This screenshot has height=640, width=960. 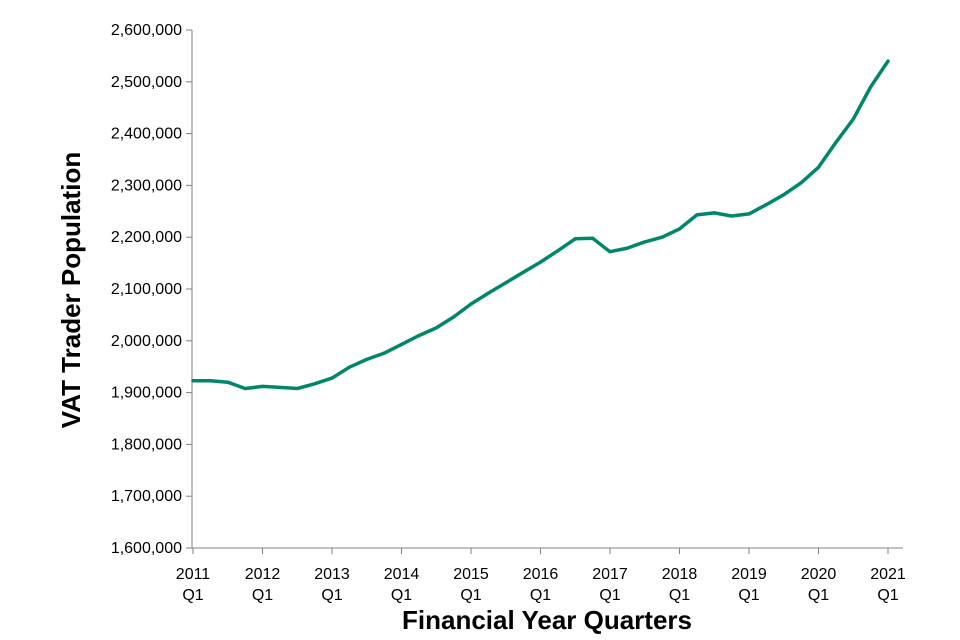 I want to click on x-tick-label-year: 2014, so click(x=402, y=574).